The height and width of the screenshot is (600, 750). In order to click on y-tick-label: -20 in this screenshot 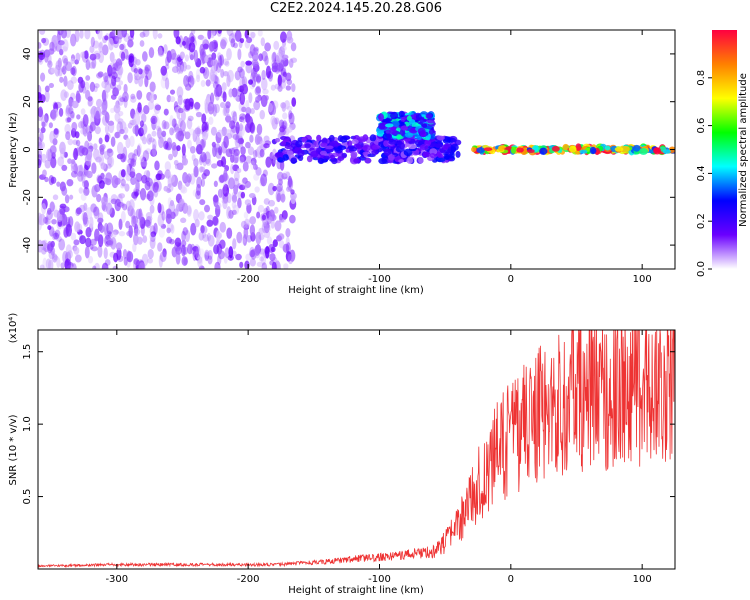, I will do `click(27, 197)`.